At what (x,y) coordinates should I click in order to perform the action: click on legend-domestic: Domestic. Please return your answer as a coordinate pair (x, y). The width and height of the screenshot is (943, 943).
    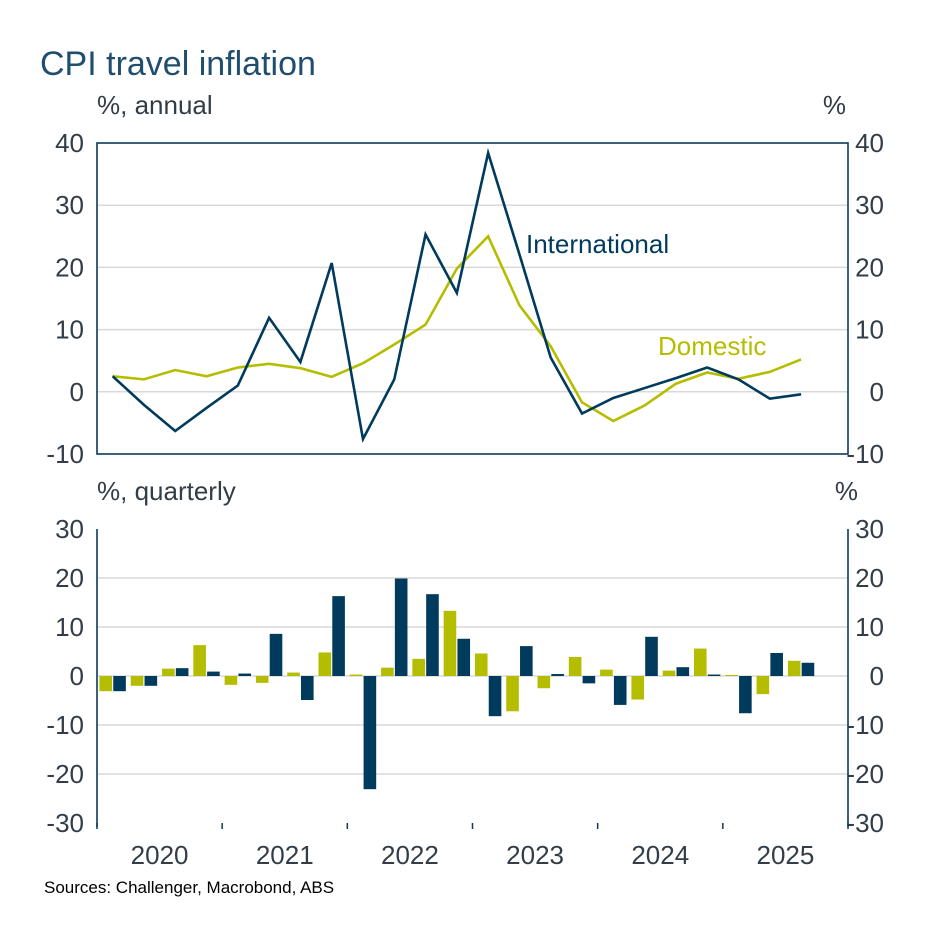
    Looking at the image, I should click on (712, 346).